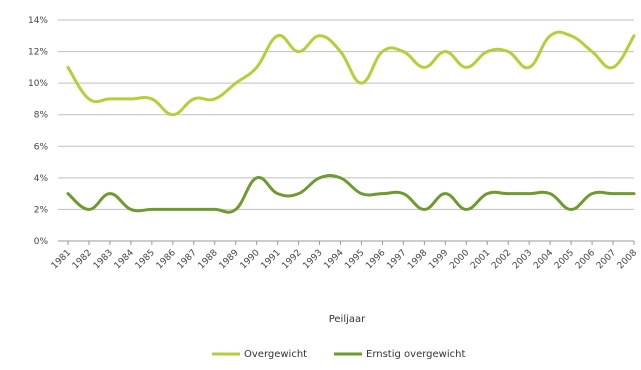 This screenshot has width=641, height=370. What do you see at coordinates (351, 193) in the screenshot?
I see `series-line-ernstig-overgewicht` at bounding box center [351, 193].